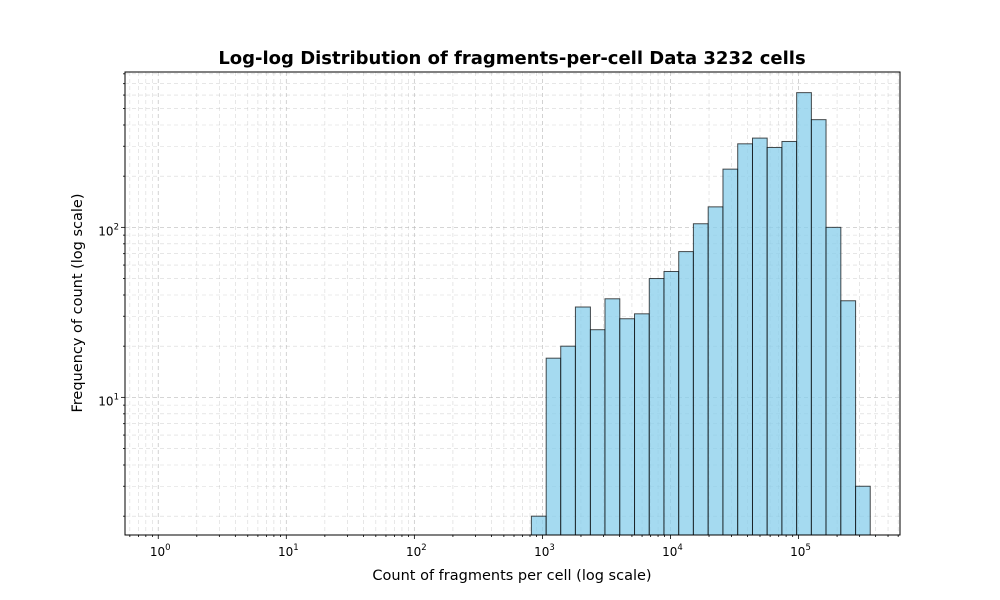  What do you see at coordinates (78, 302) in the screenshot?
I see `y-axis-label: Frequency of count (log scale)` at bounding box center [78, 302].